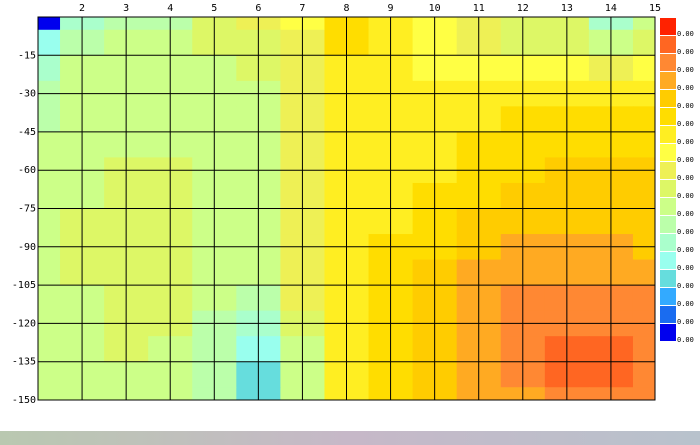 The image size is (700, 445). I want to click on y-tick-label: -150, so click(24, 400).